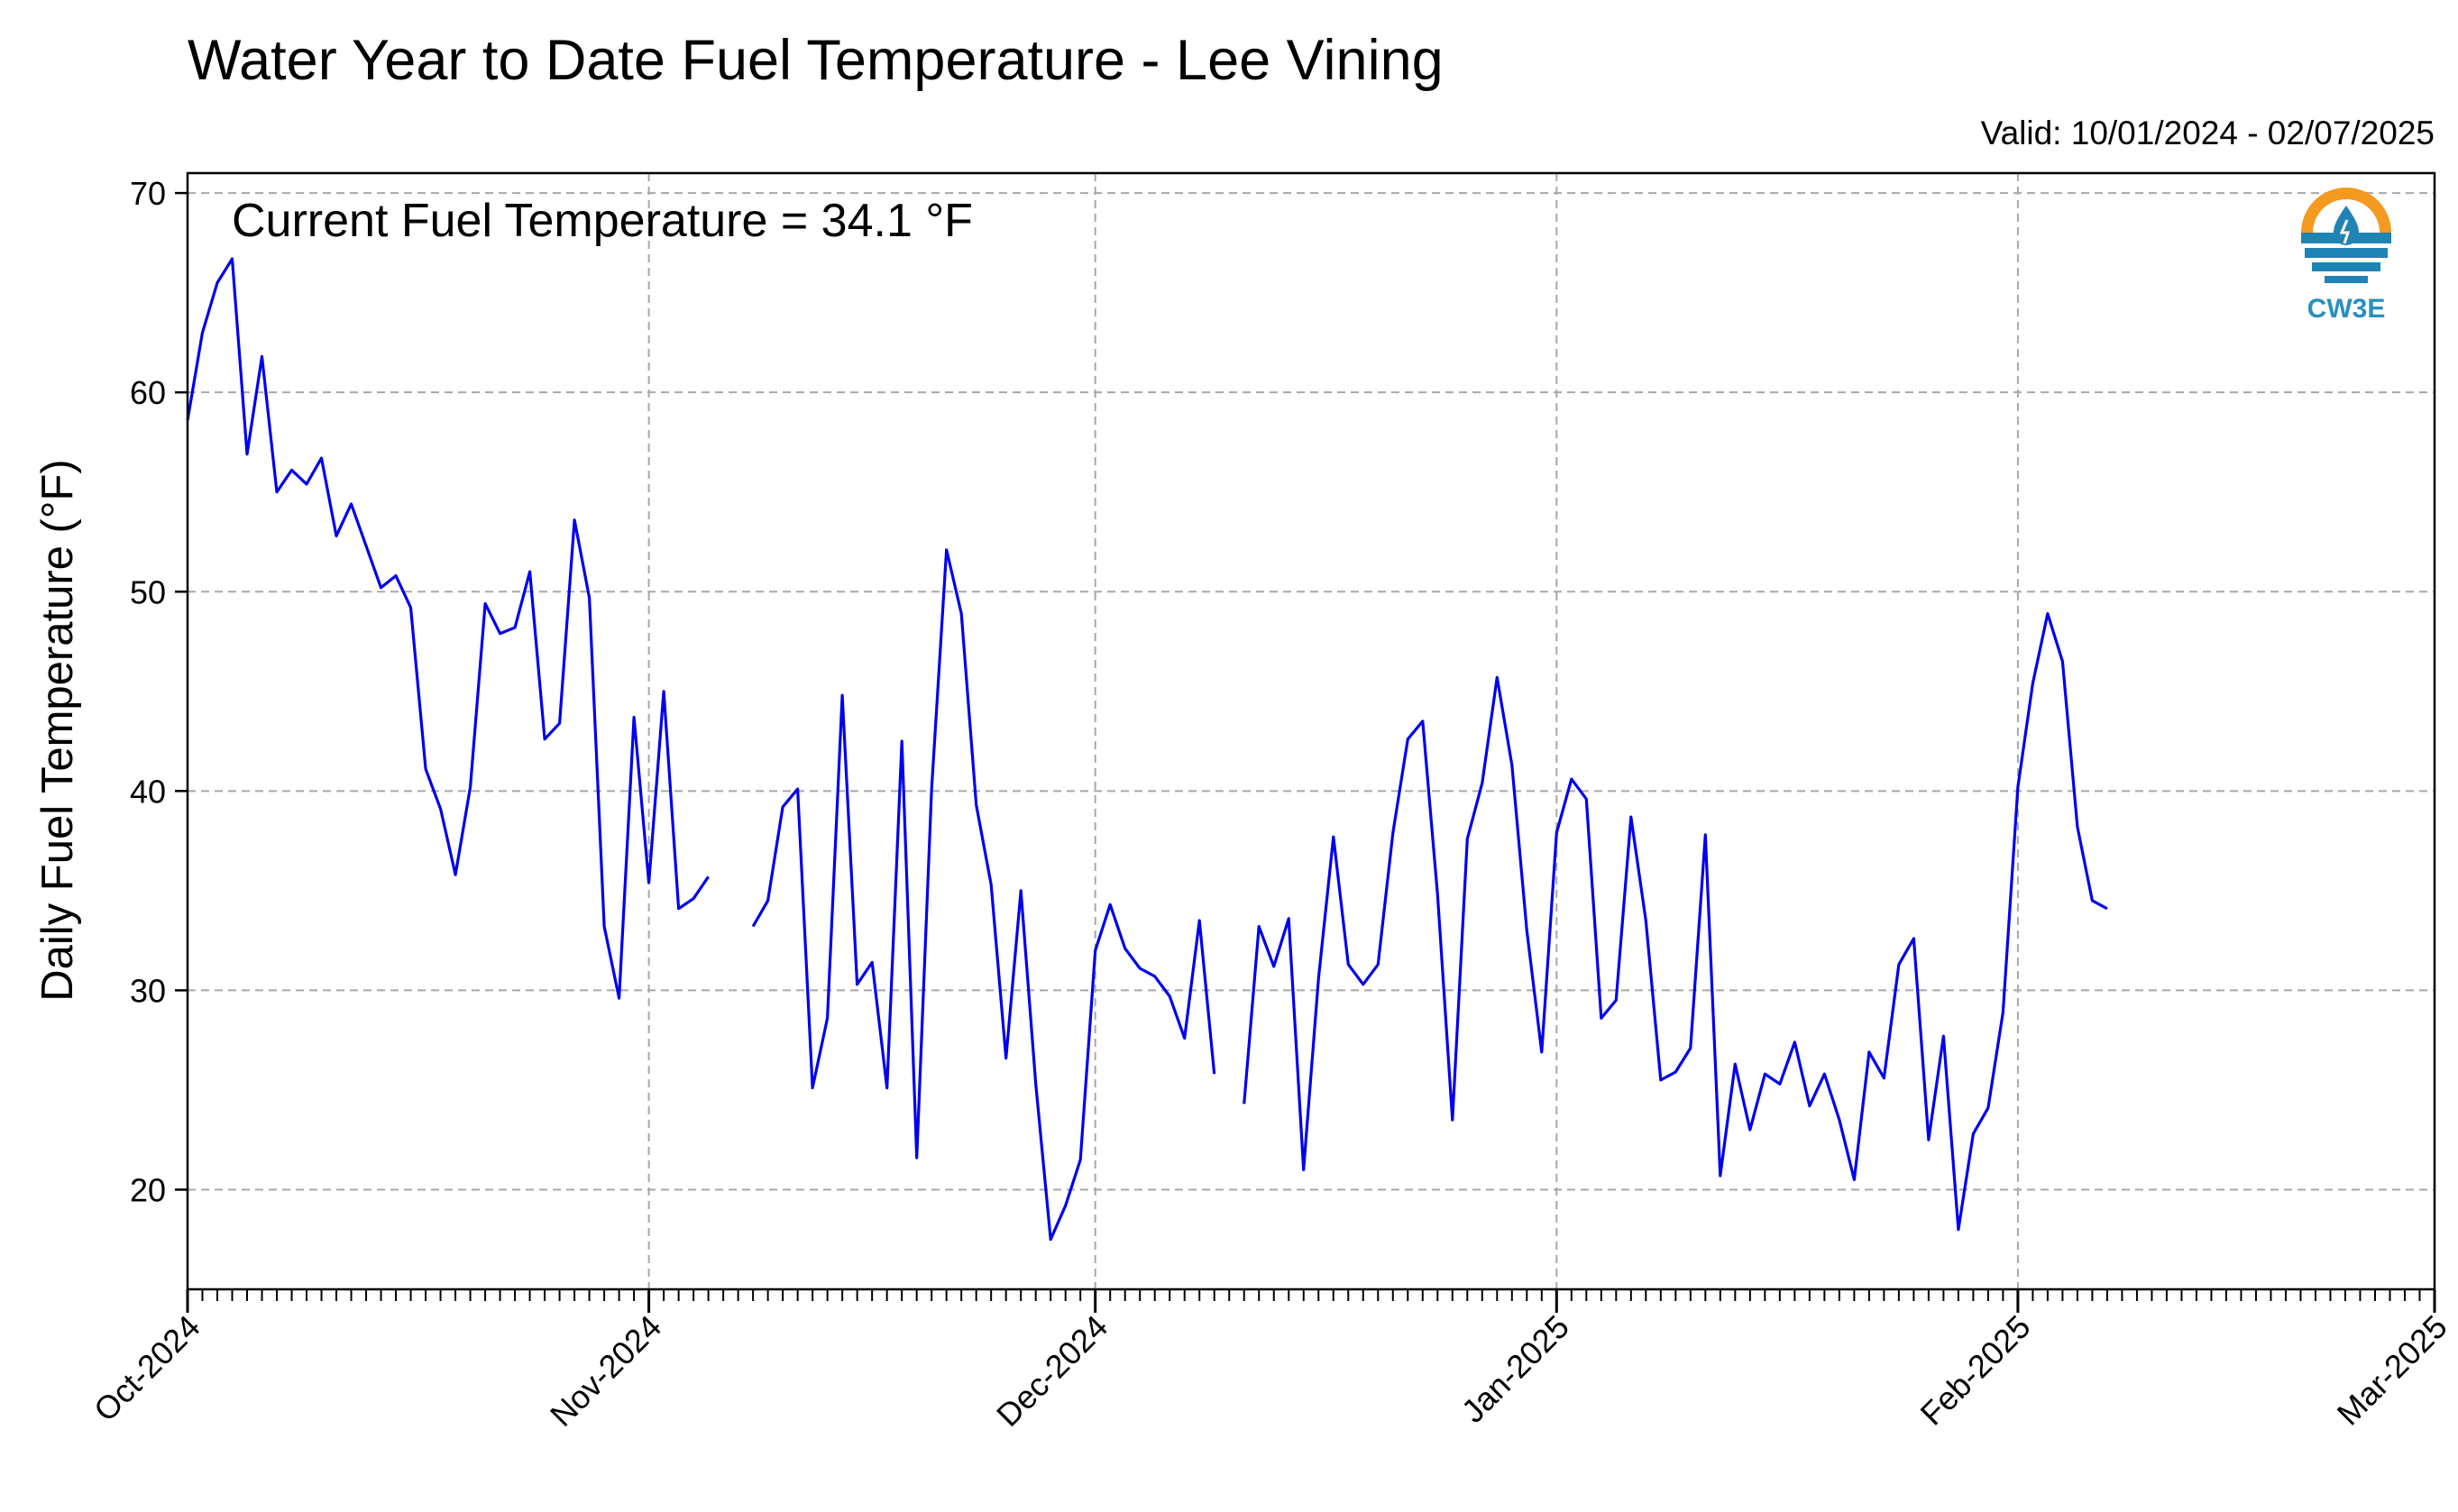 The height and width of the screenshot is (1512, 2458). Describe the element at coordinates (148, 1189) in the screenshot. I see `y-tick-label: 20` at that location.